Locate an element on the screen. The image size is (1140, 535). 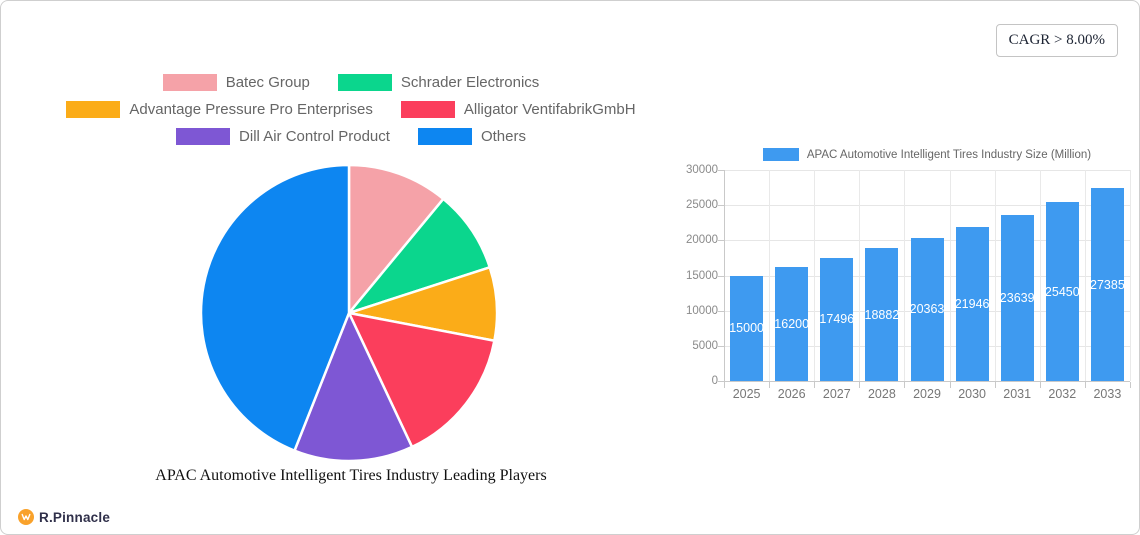
bar-2031: 23639 is located at coordinates (1017, 297).